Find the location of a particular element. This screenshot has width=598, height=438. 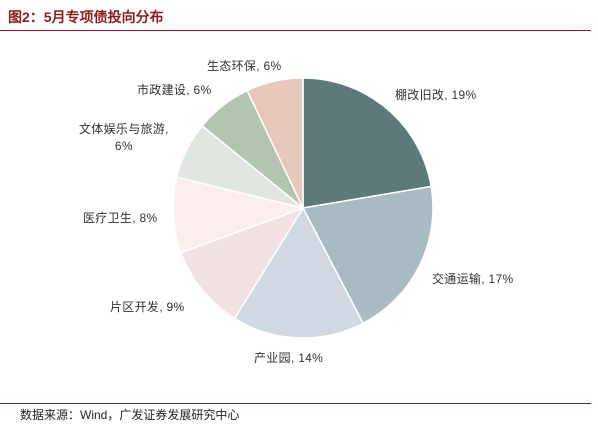

data-label-2: 交通运输, 17% is located at coordinates (473, 279).